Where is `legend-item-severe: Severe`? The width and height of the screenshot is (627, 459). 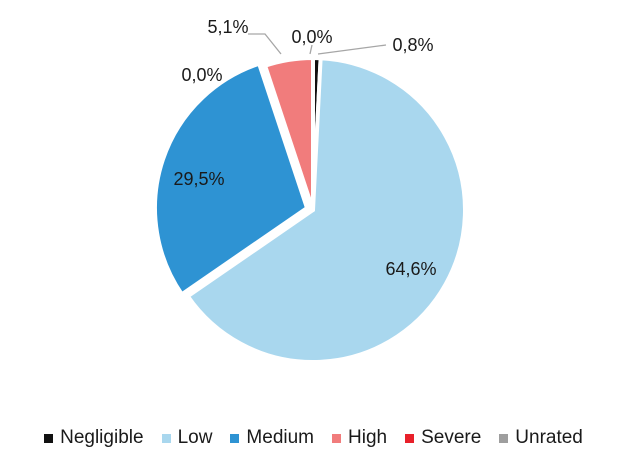 legend-item-severe: Severe is located at coordinates (443, 438).